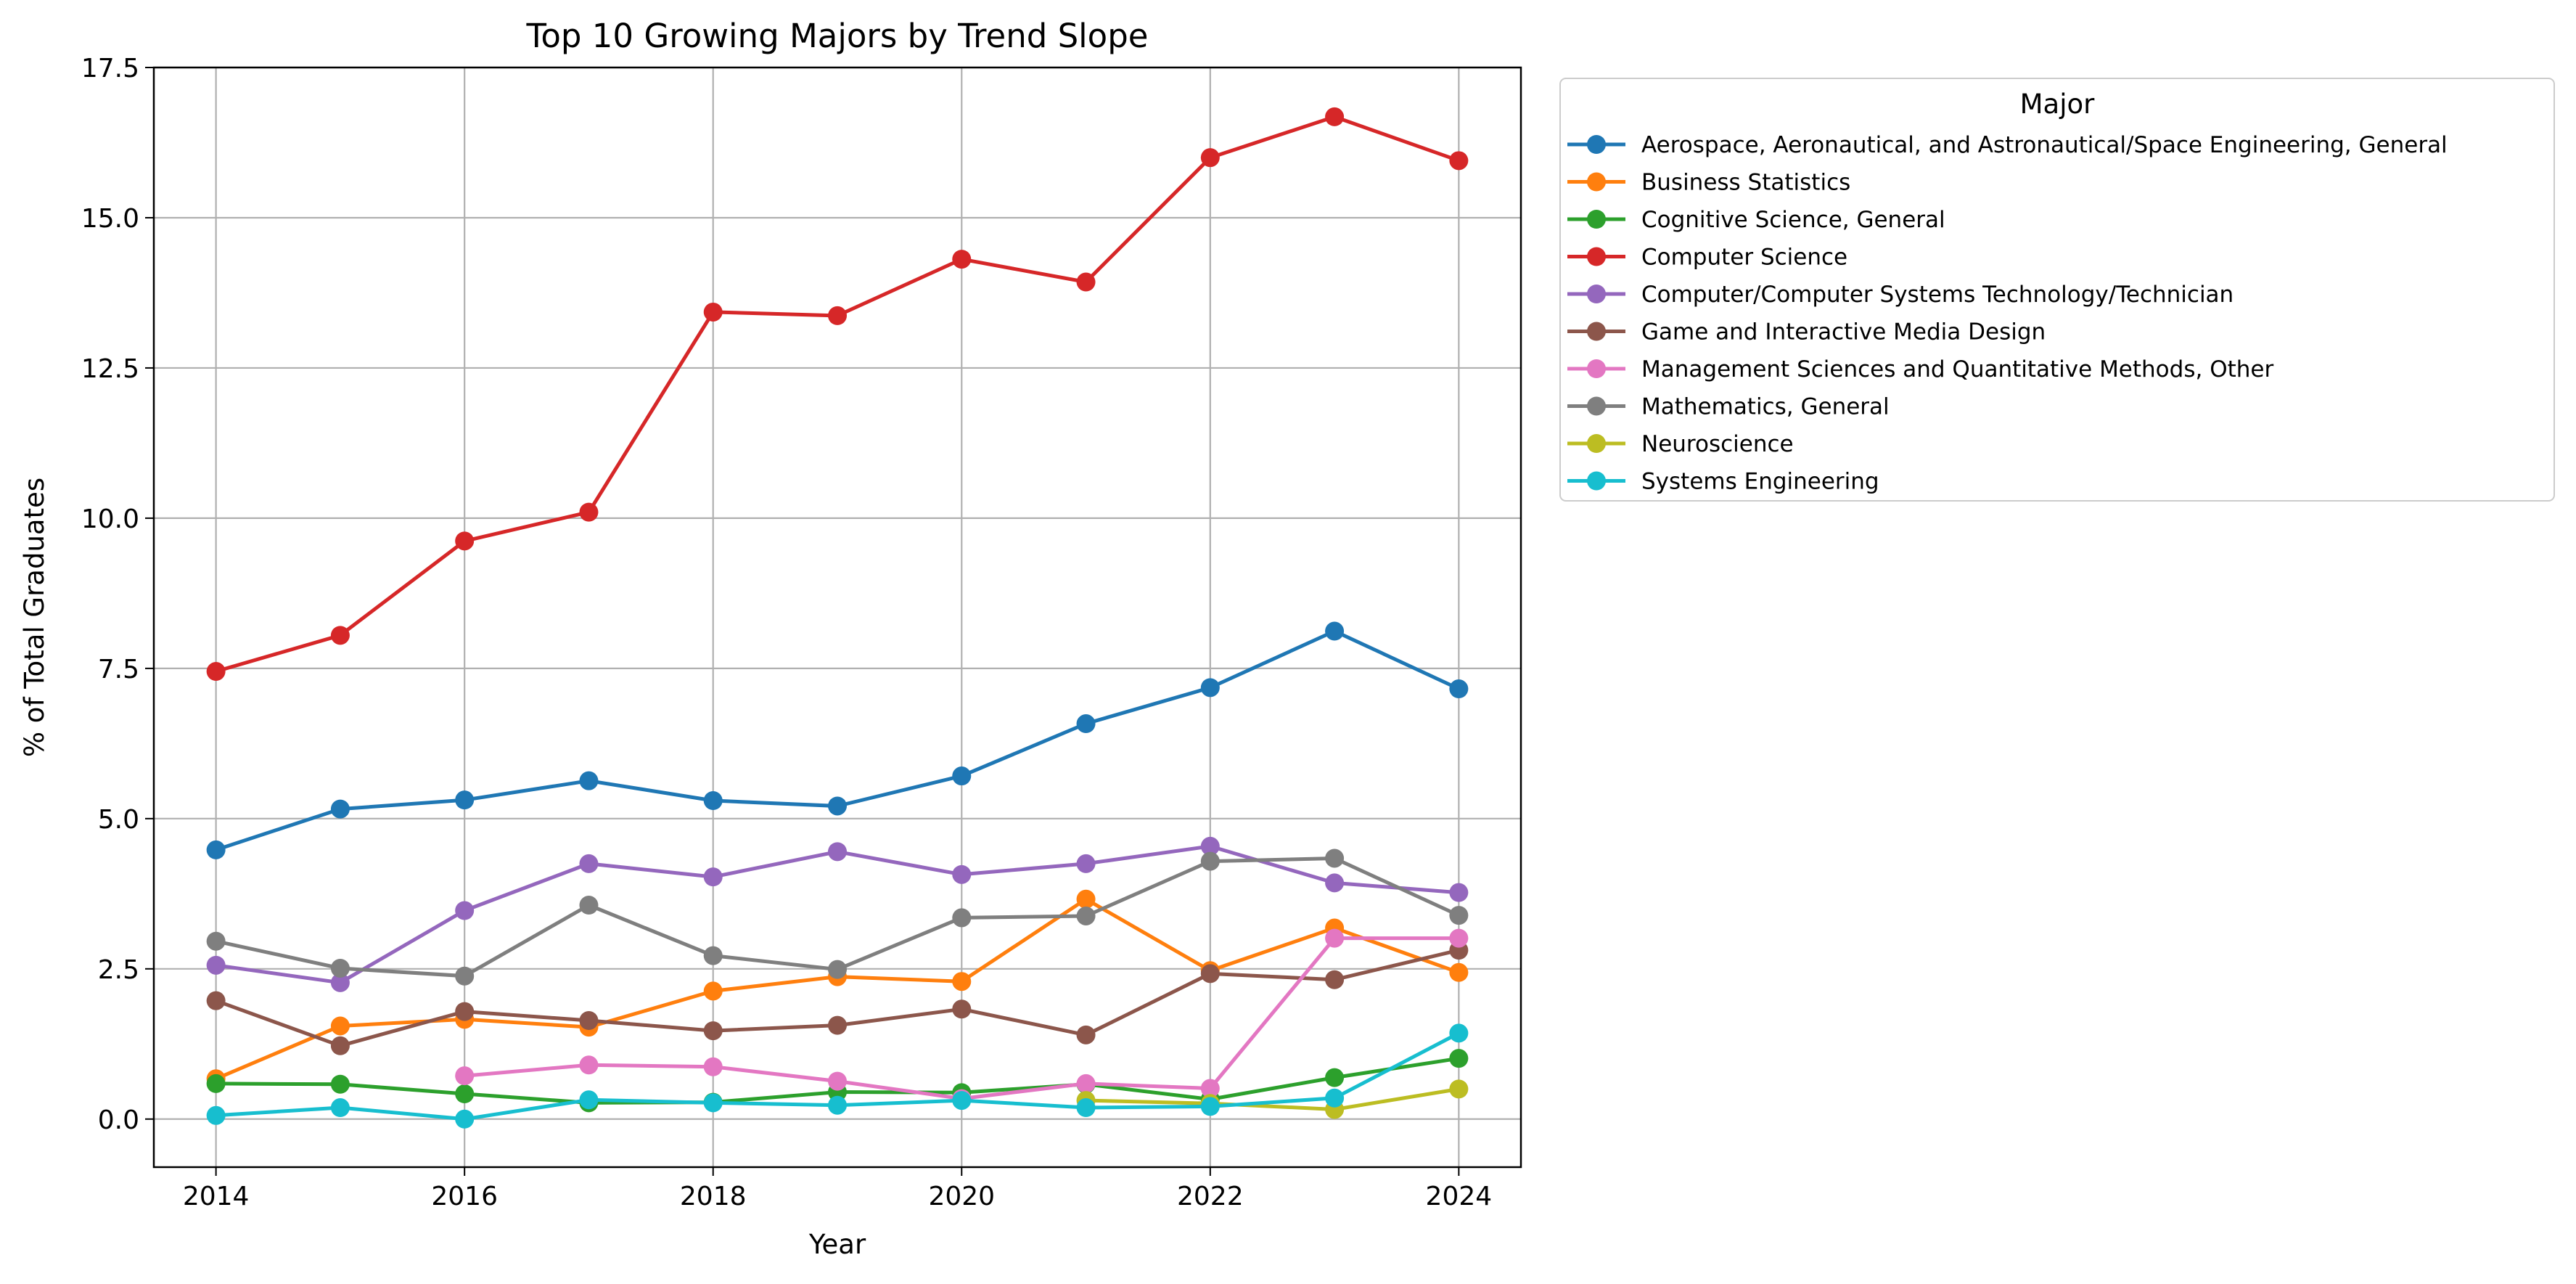 The width and height of the screenshot is (2576, 1284). I want to click on legend-item: Systems Engineering, so click(1723, 482).